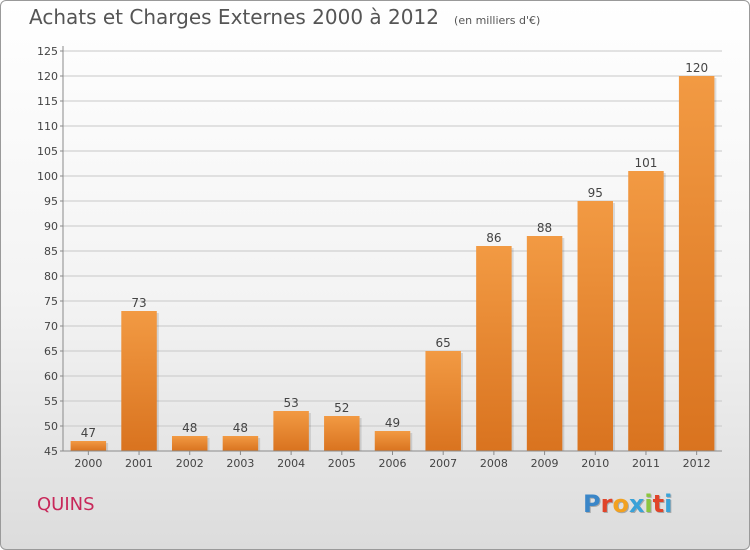 The image size is (750, 550). What do you see at coordinates (646, 463) in the screenshot?
I see `x-tick-label: 2011` at bounding box center [646, 463].